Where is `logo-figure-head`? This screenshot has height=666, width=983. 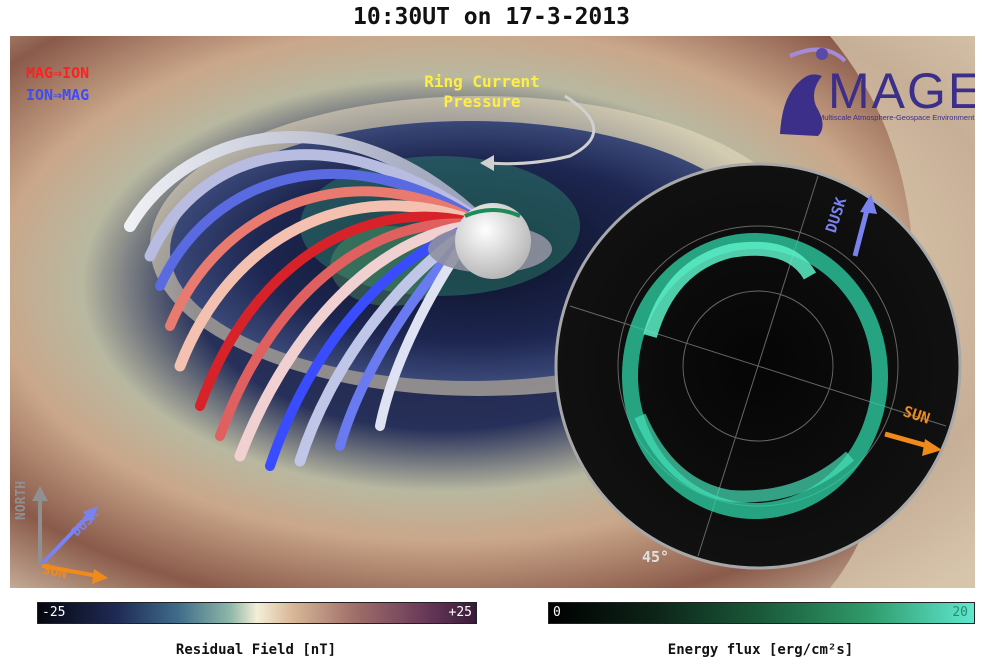 logo-figure-head is located at coordinates (822, 54).